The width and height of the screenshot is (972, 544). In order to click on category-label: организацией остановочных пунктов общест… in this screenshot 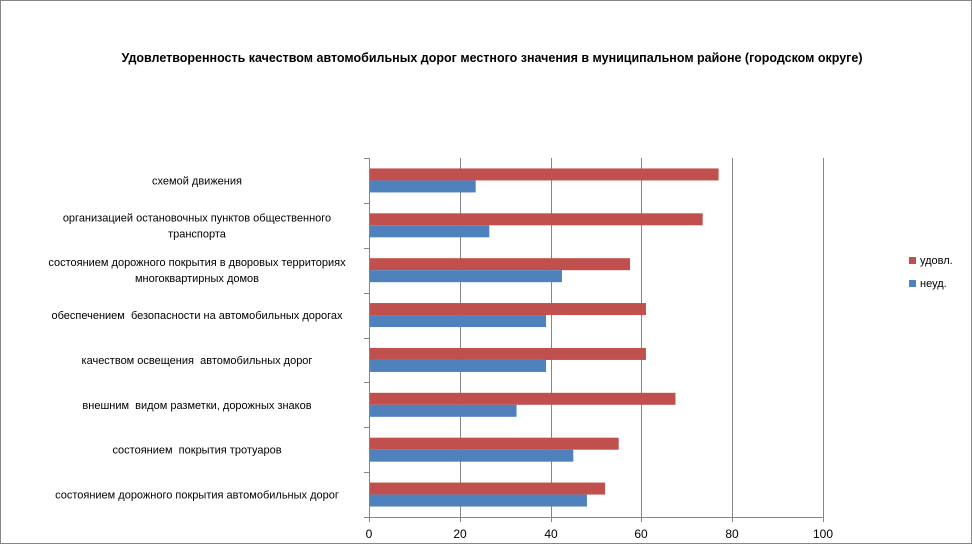, I will do `click(197, 218)`.